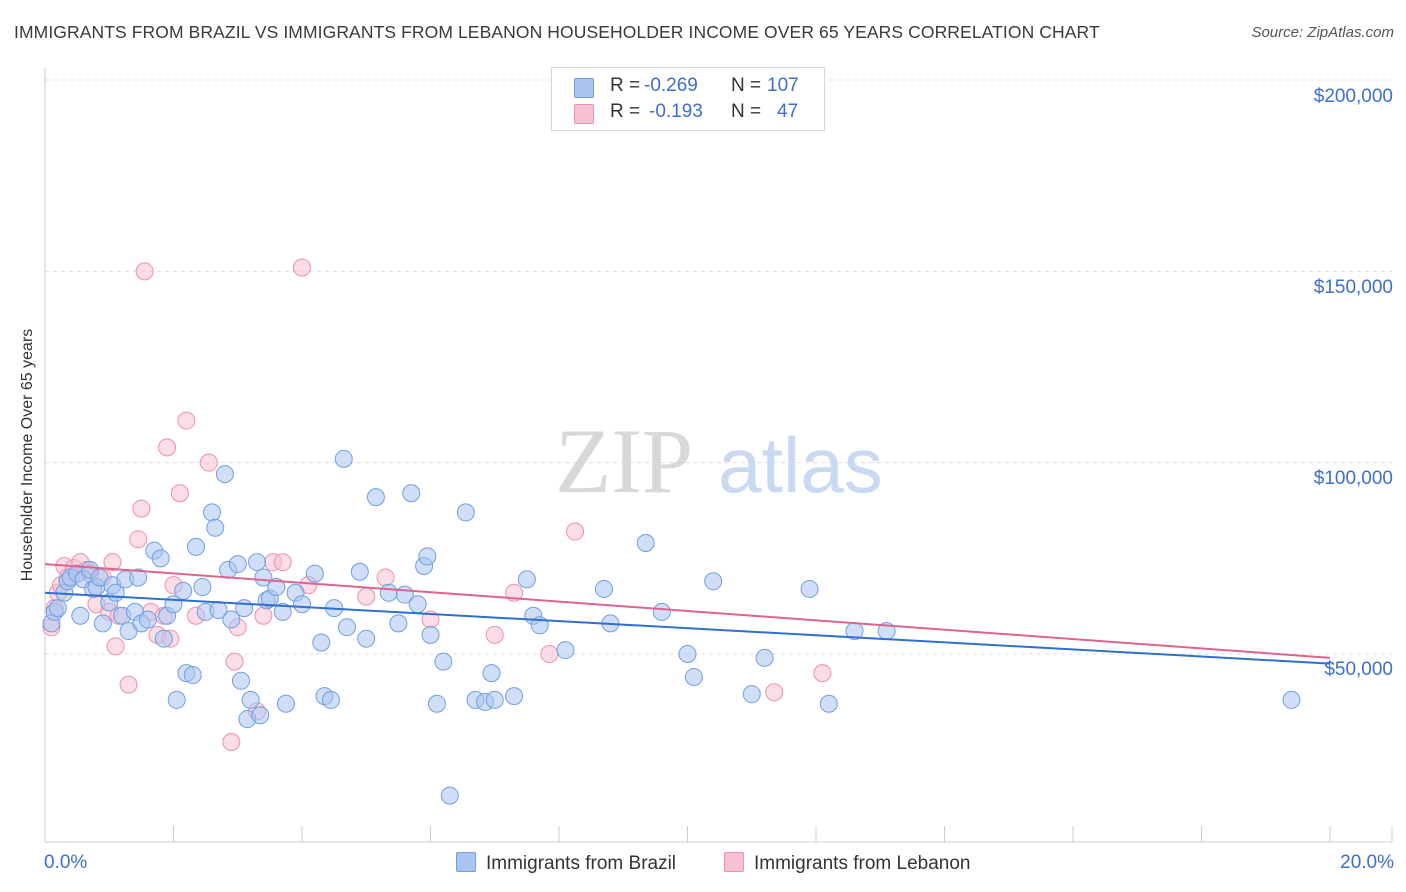 Image resolution: width=1406 pixels, height=892 pixels. Describe the element at coordinates (676, 111) in the screenshot. I see `legend-r-value-lebanon: -0.193` at that location.